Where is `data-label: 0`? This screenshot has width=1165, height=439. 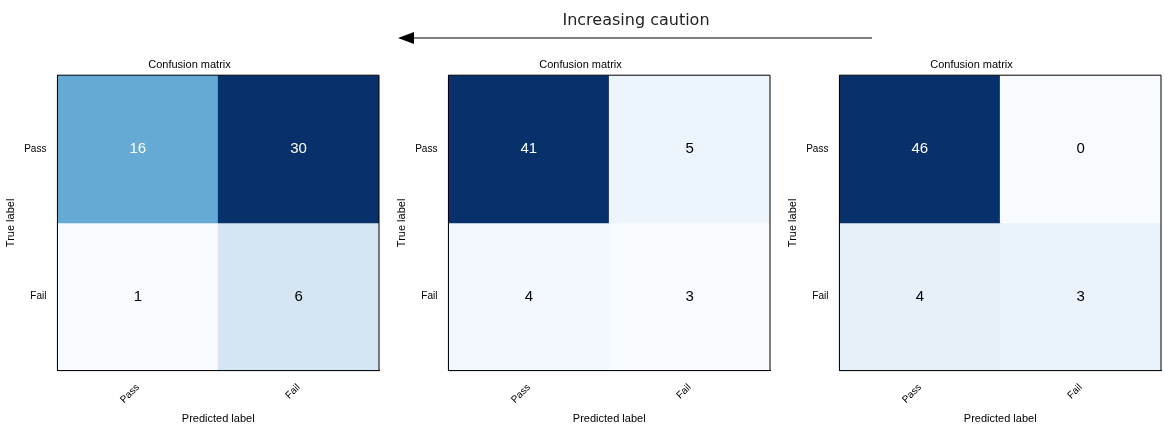
data-label: 0 is located at coordinates (1080, 148).